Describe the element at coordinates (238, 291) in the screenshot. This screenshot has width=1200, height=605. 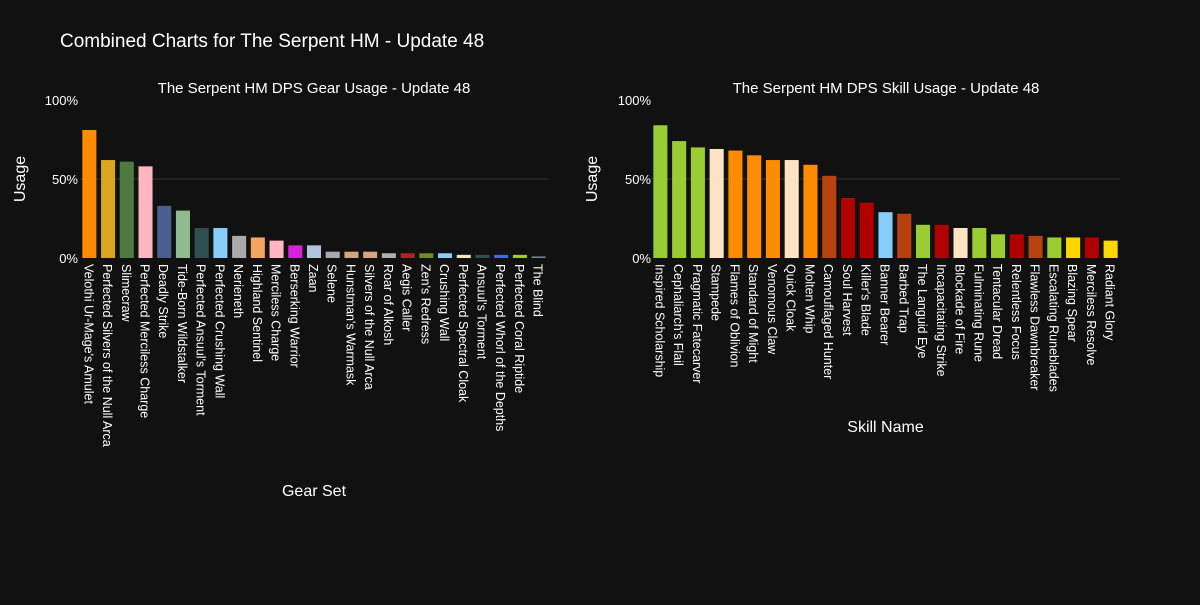
I see `x-tick-label: Nerieneth` at that location.